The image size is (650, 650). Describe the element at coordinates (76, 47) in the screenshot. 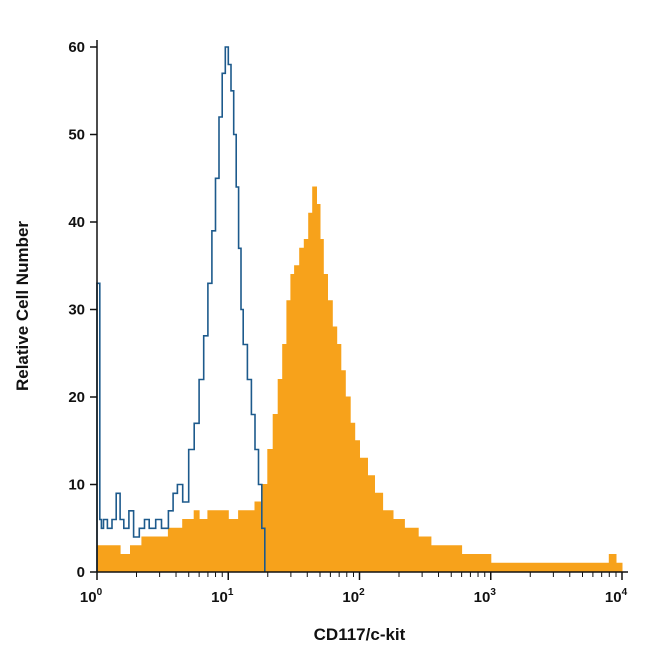

I see `y-tick-label: 60` at that location.